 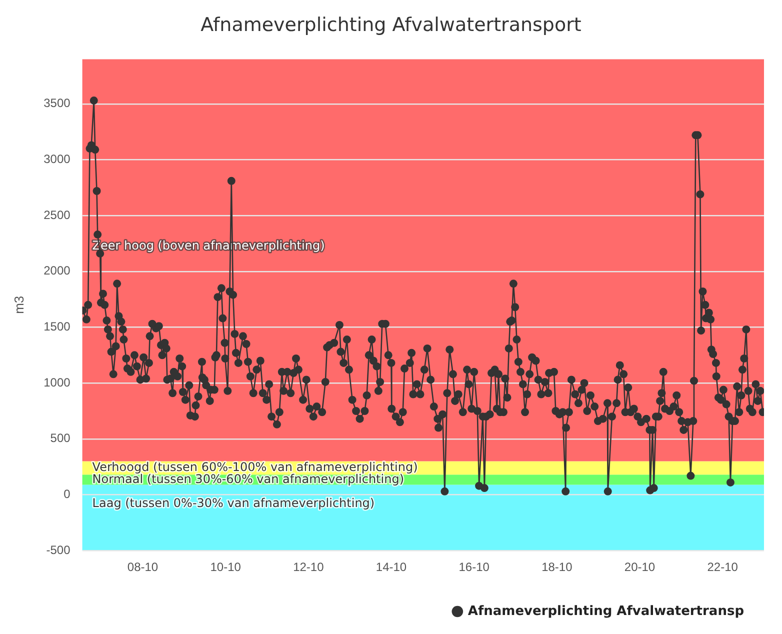 What do you see at coordinates (60, 438) in the screenshot?
I see `y-tick-label: 500` at bounding box center [60, 438].